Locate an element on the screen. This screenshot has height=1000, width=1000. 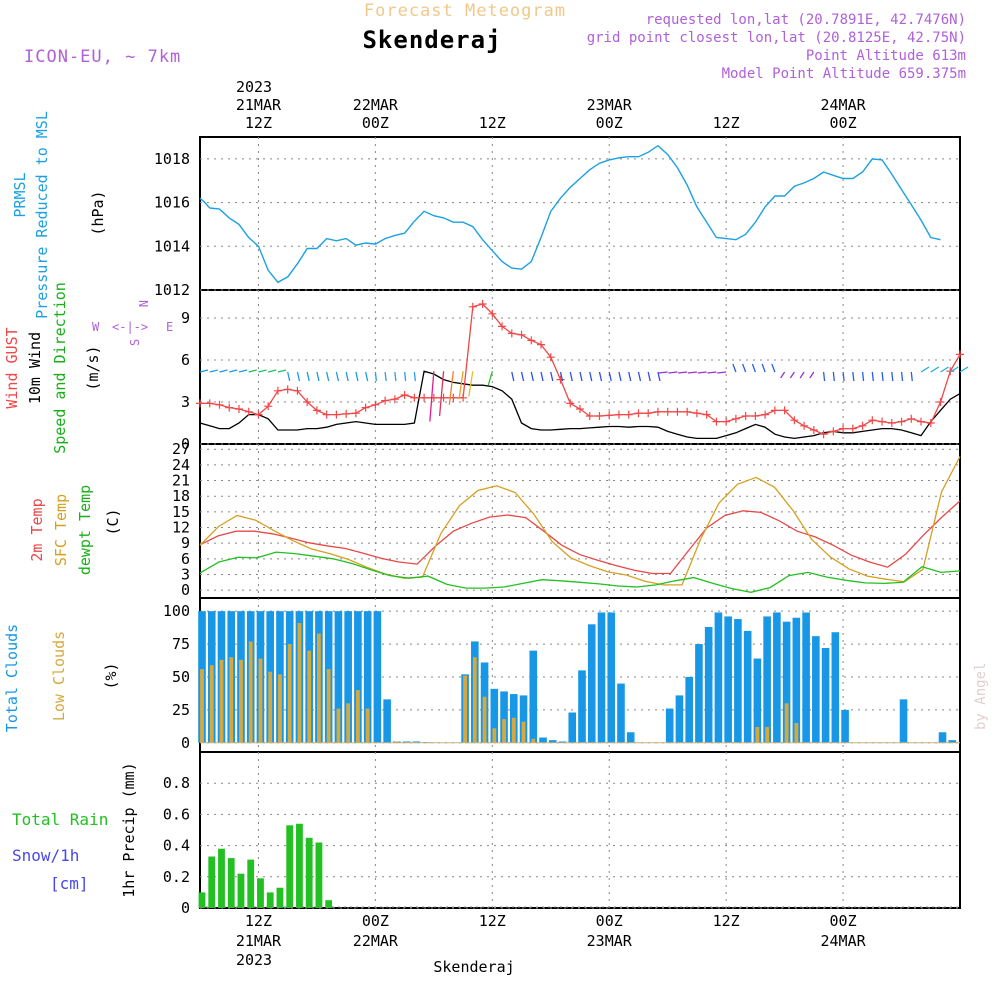
top-date-label: 24MAR is located at coordinates (843, 105).